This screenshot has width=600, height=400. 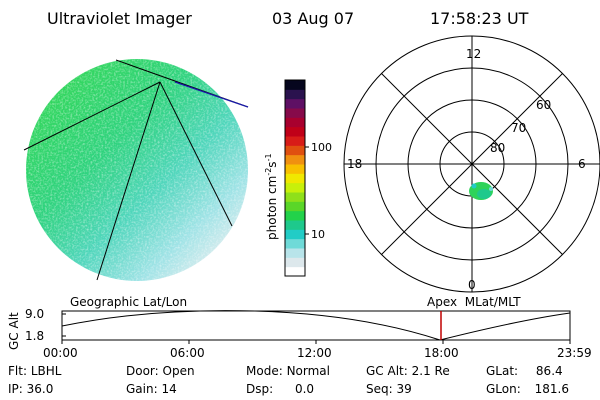 I want to click on timeline-ytick-1-8: 1.8, so click(x=35, y=336).